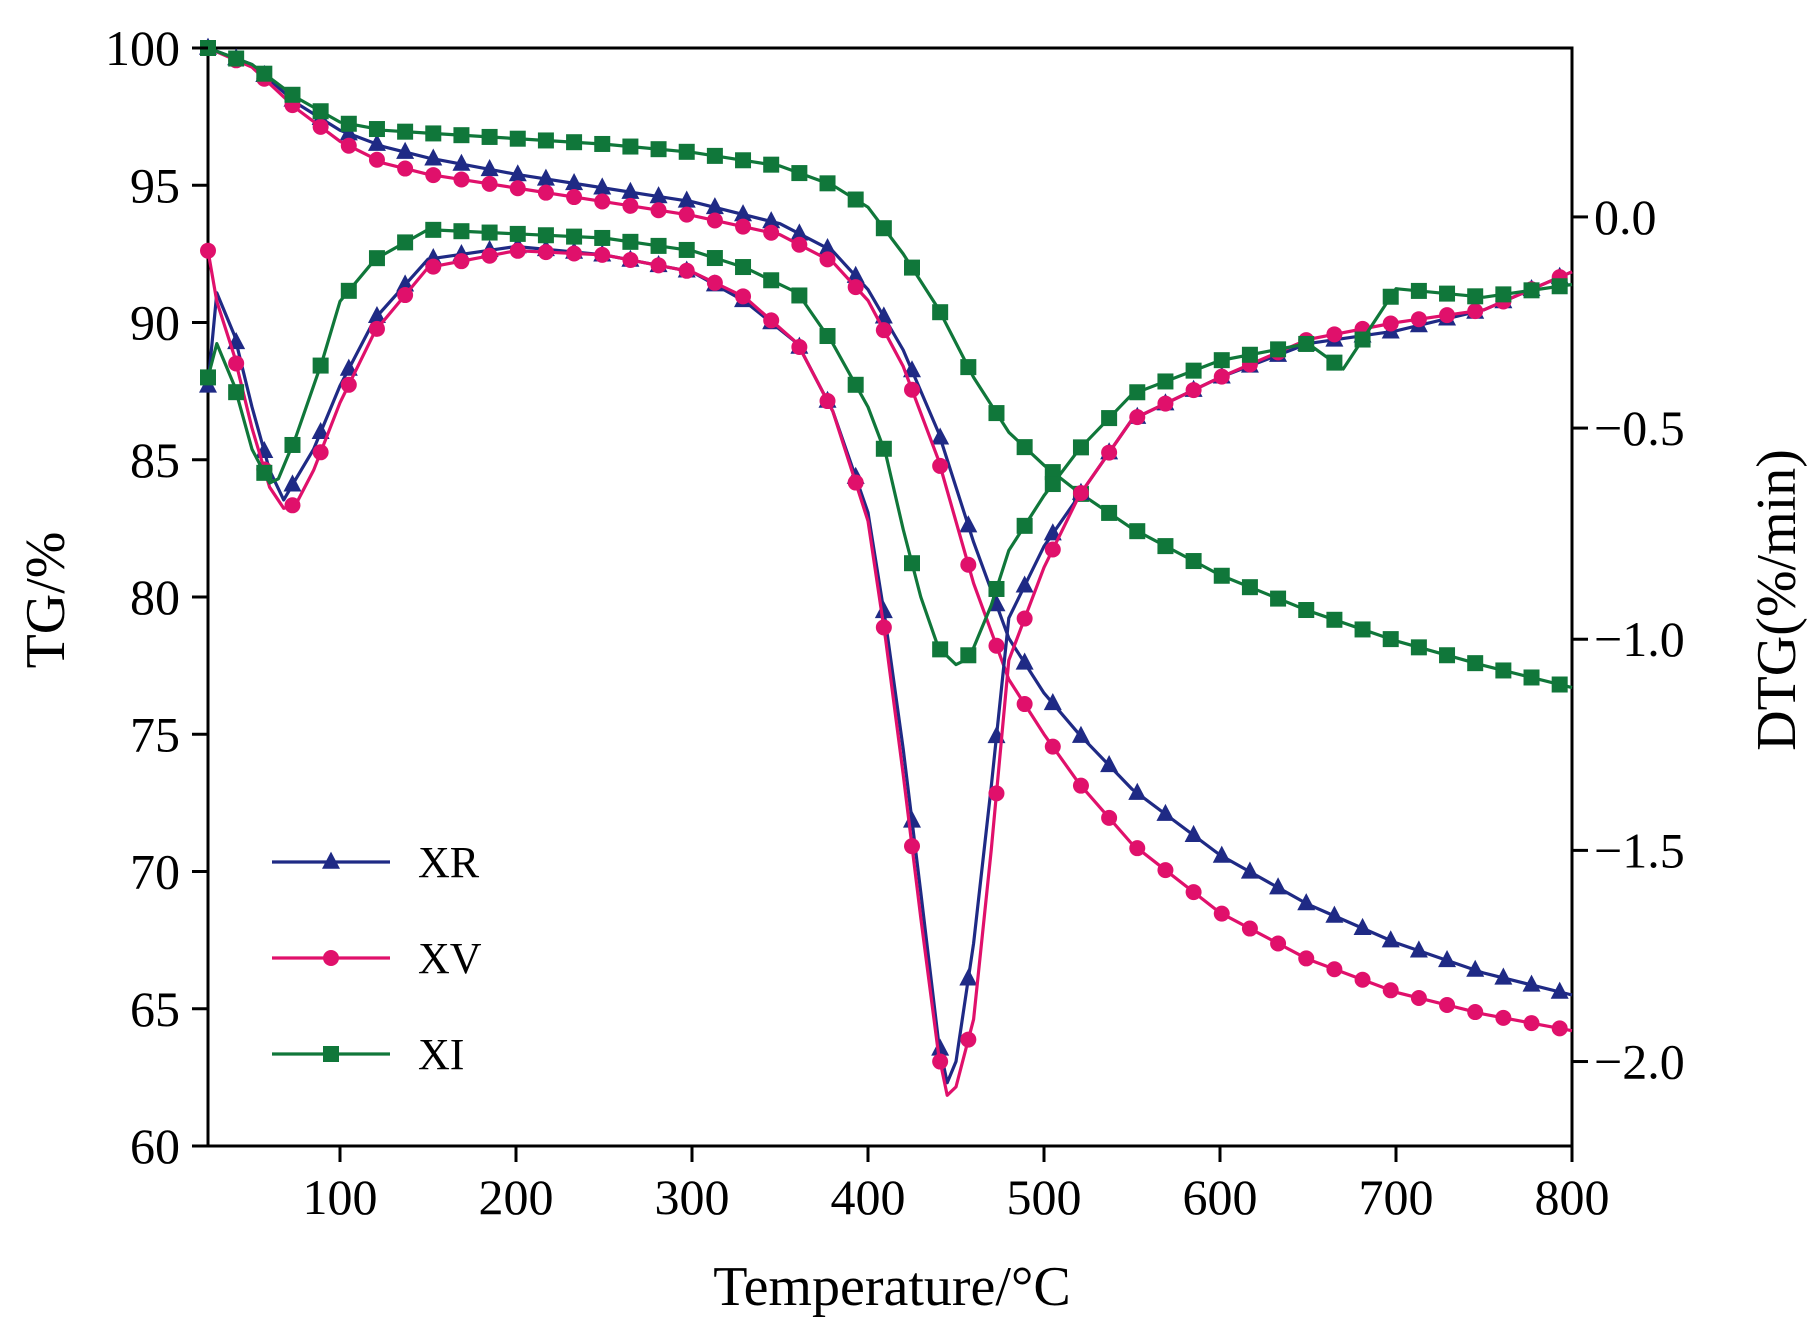 The width and height of the screenshot is (1813, 1325). What do you see at coordinates (155, 872) in the screenshot?
I see `y-left-tick-label: 70` at bounding box center [155, 872].